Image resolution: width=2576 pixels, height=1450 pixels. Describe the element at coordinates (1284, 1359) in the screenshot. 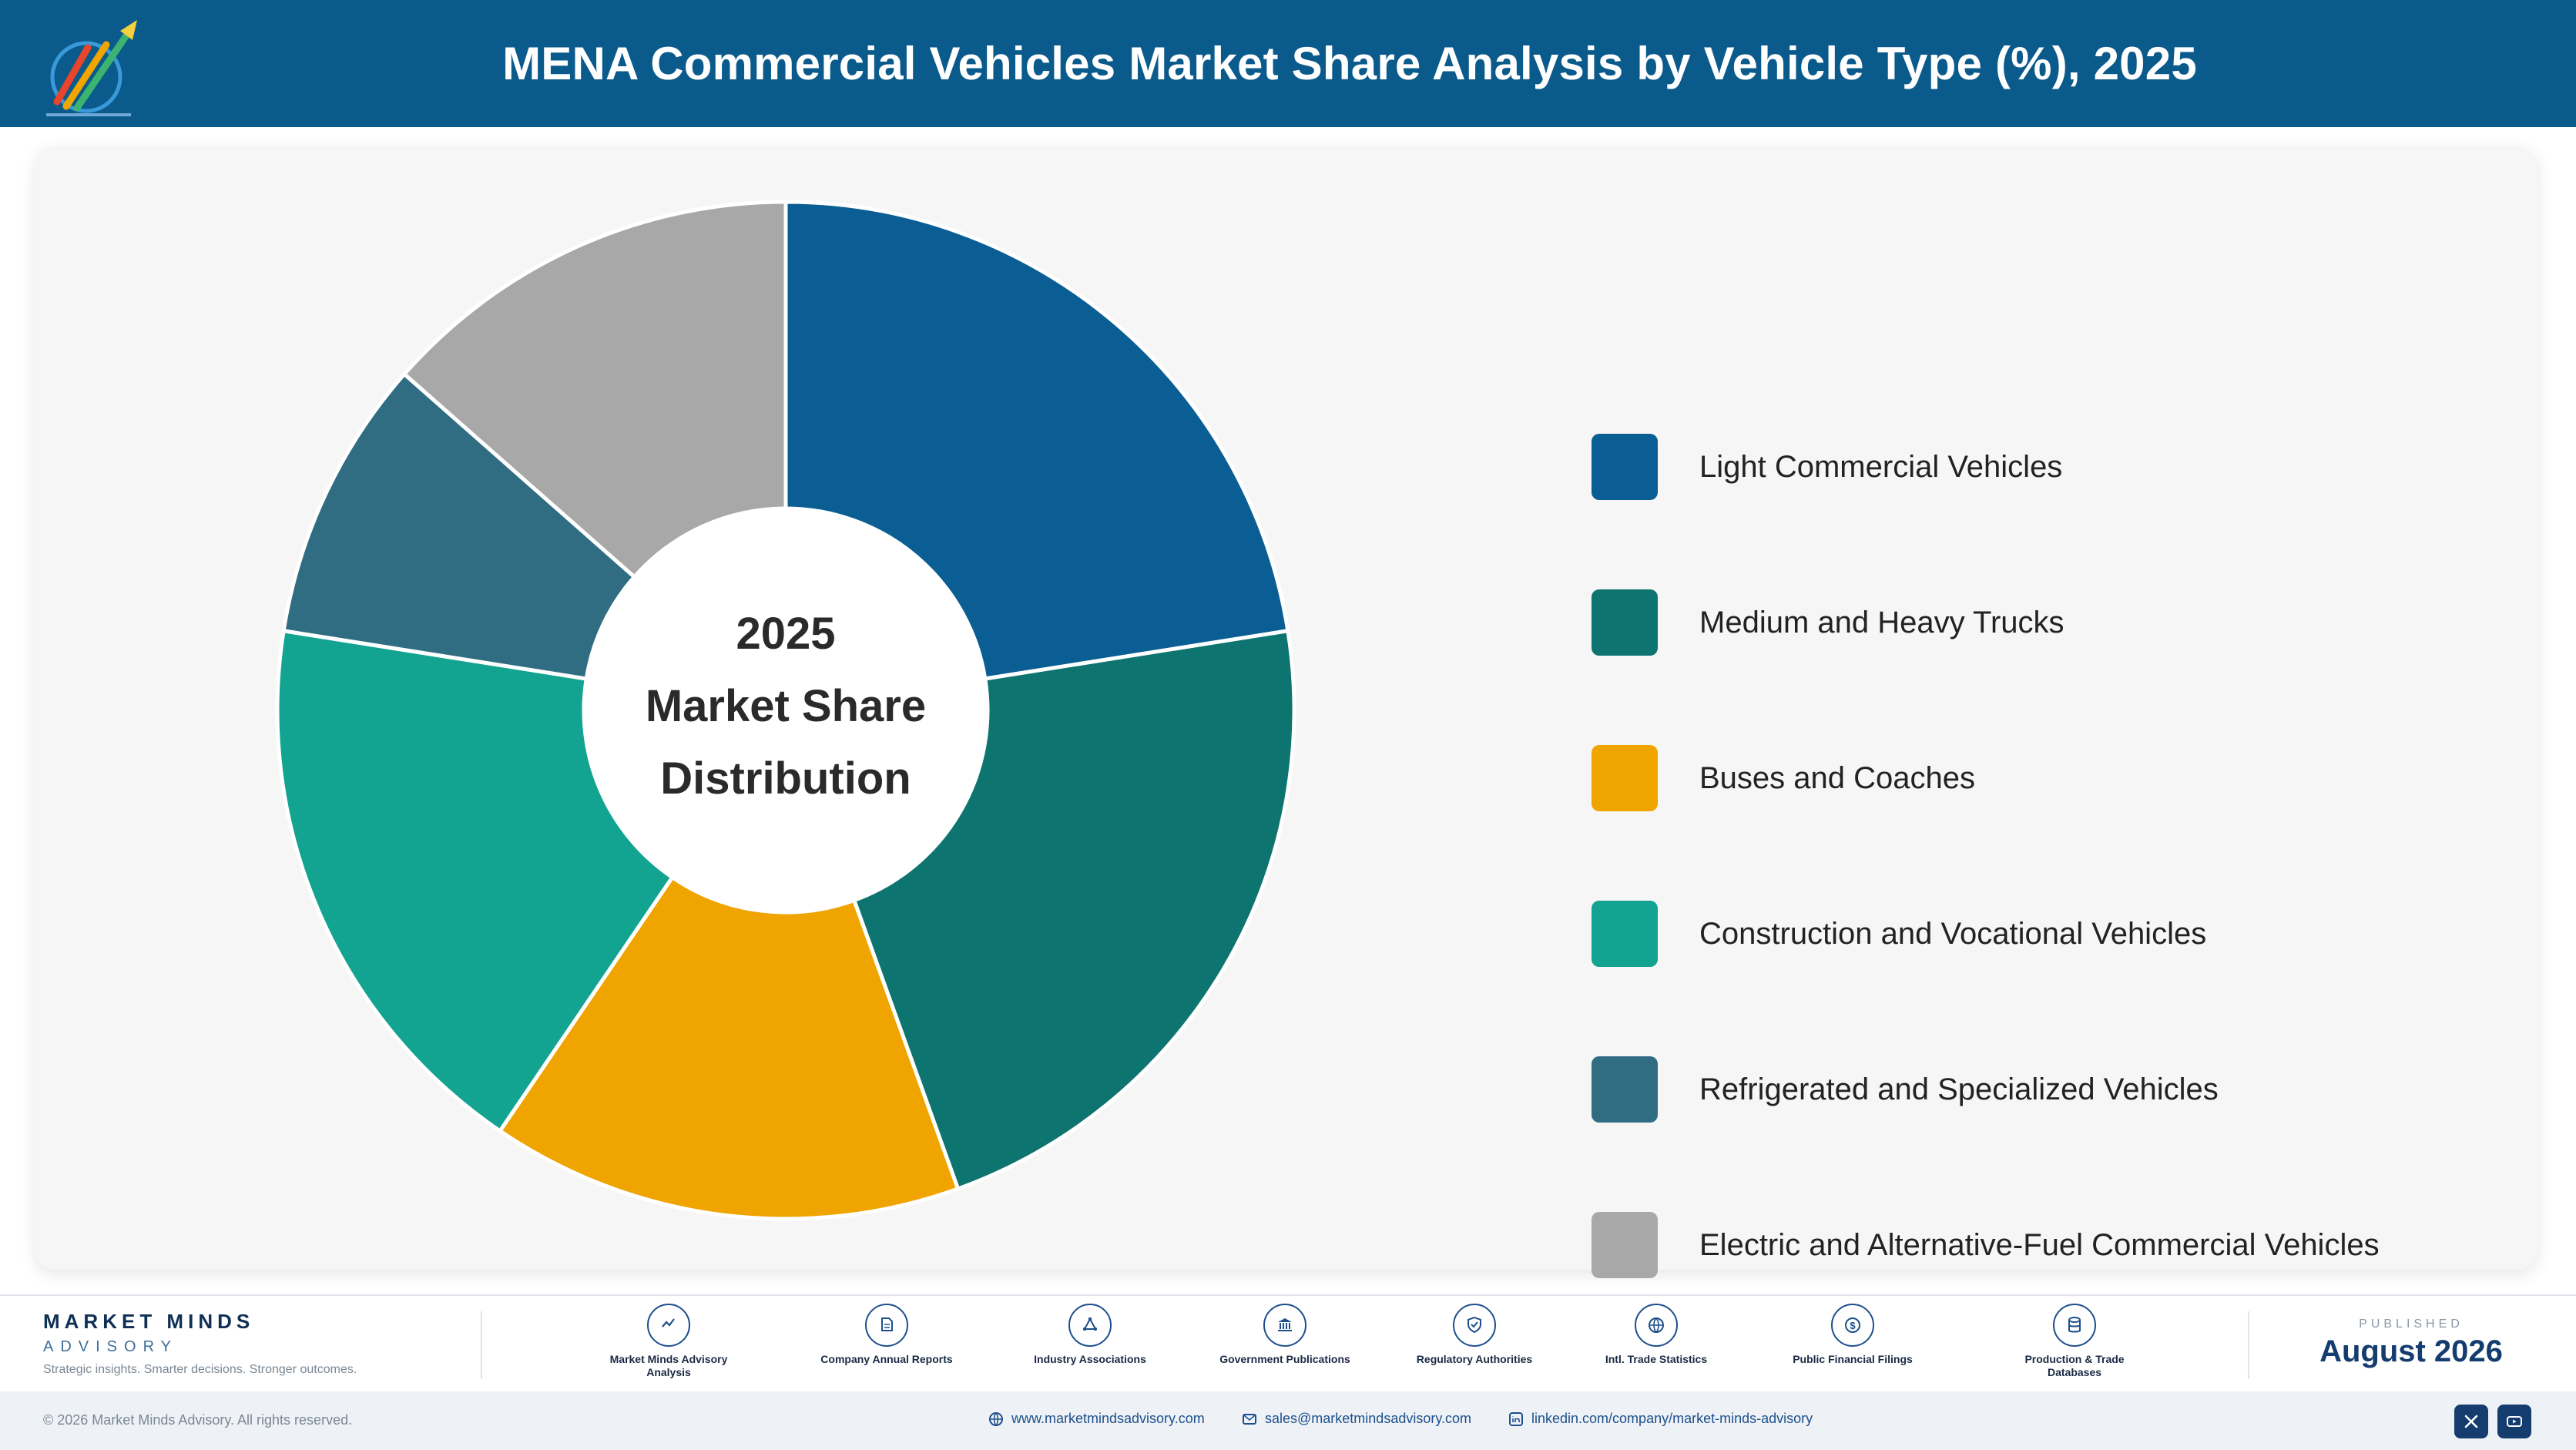

I see `source-label: Government Publications` at that location.